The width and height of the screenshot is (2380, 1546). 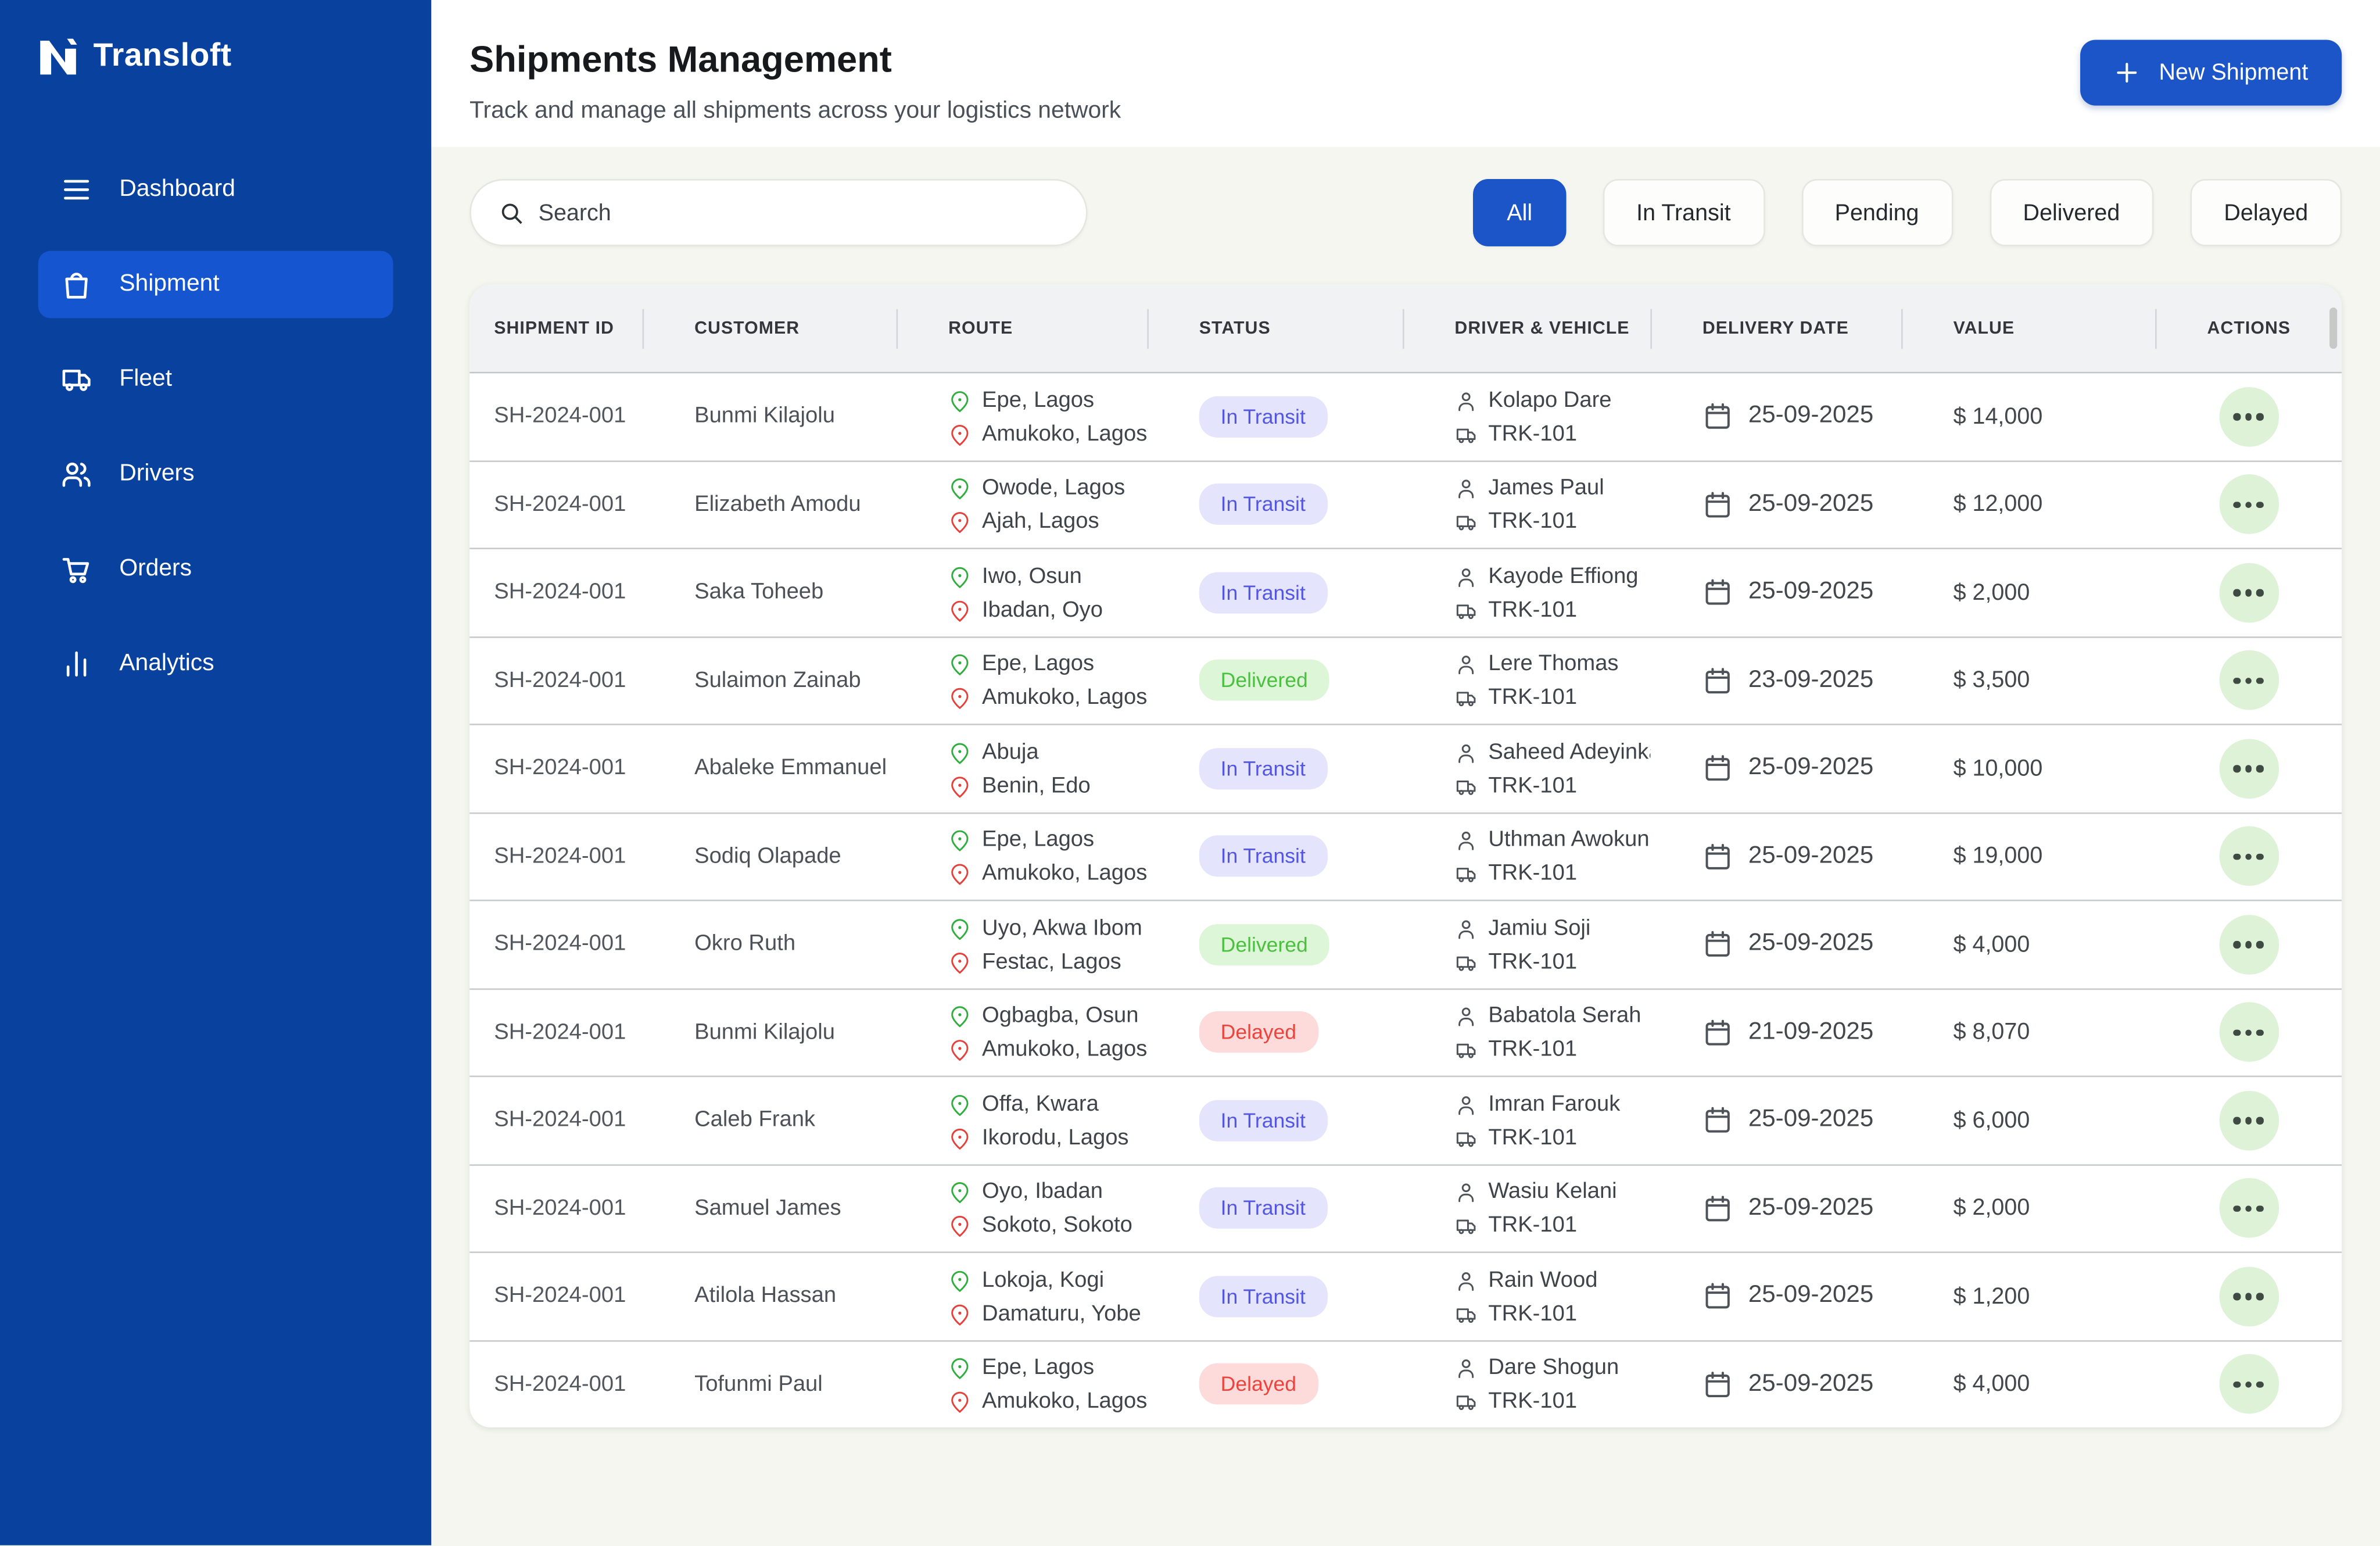 What do you see at coordinates (1877, 212) in the screenshot?
I see `filter-pending: Pending` at bounding box center [1877, 212].